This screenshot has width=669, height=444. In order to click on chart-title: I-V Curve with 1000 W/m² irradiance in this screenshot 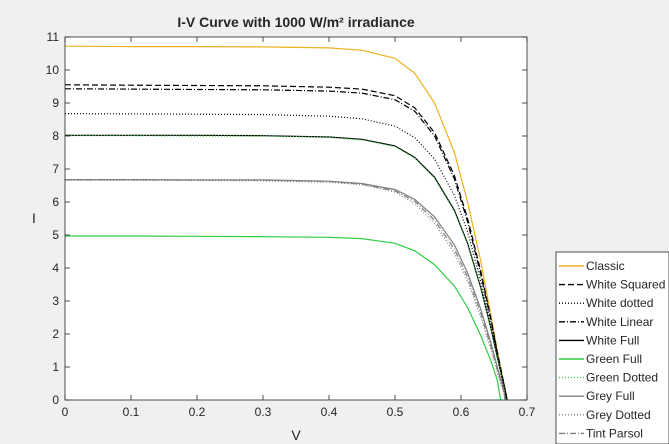, I will do `click(296, 22)`.